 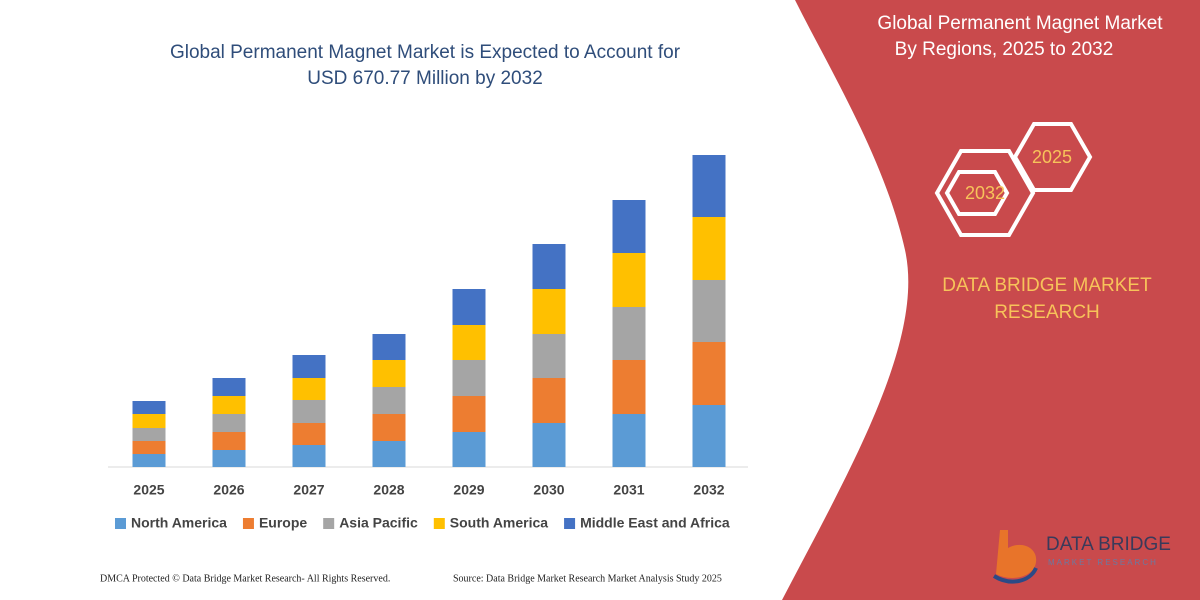 What do you see at coordinates (1108, 544) in the screenshot?
I see `logo-text: DATA BRIDGE` at bounding box center [1108, 544].